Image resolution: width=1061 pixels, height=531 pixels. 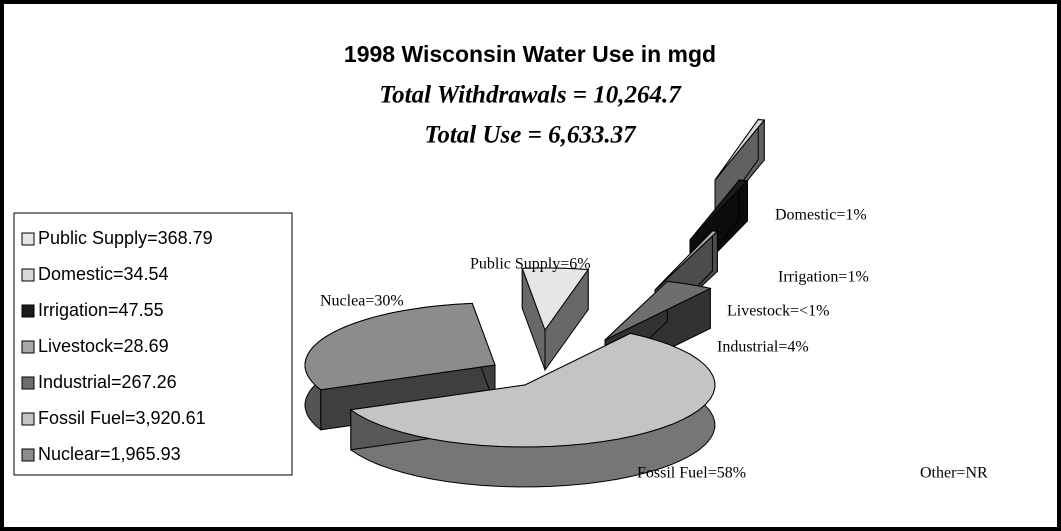 What do you see at coordinates (107, 382) in the screenshot?
I see `legend-label: Industrial=267.26` at bounding box center [107, 382].